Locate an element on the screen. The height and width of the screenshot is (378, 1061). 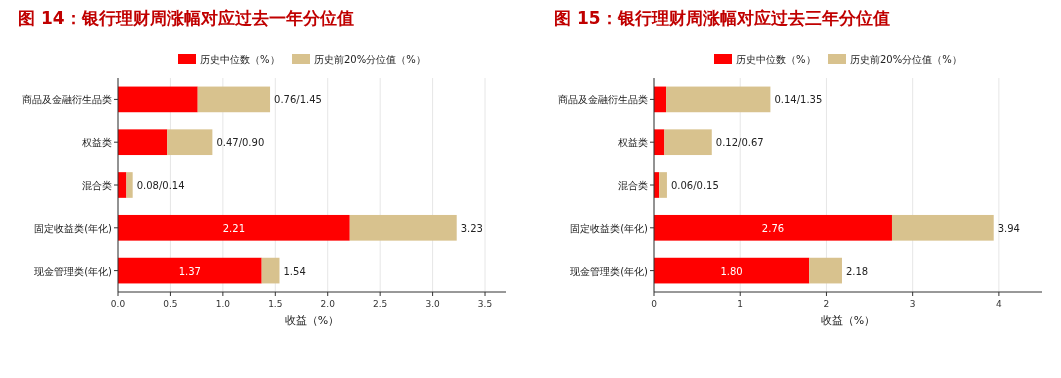
total-label: 0.12/0.67 is located at coordinates (739, 143).